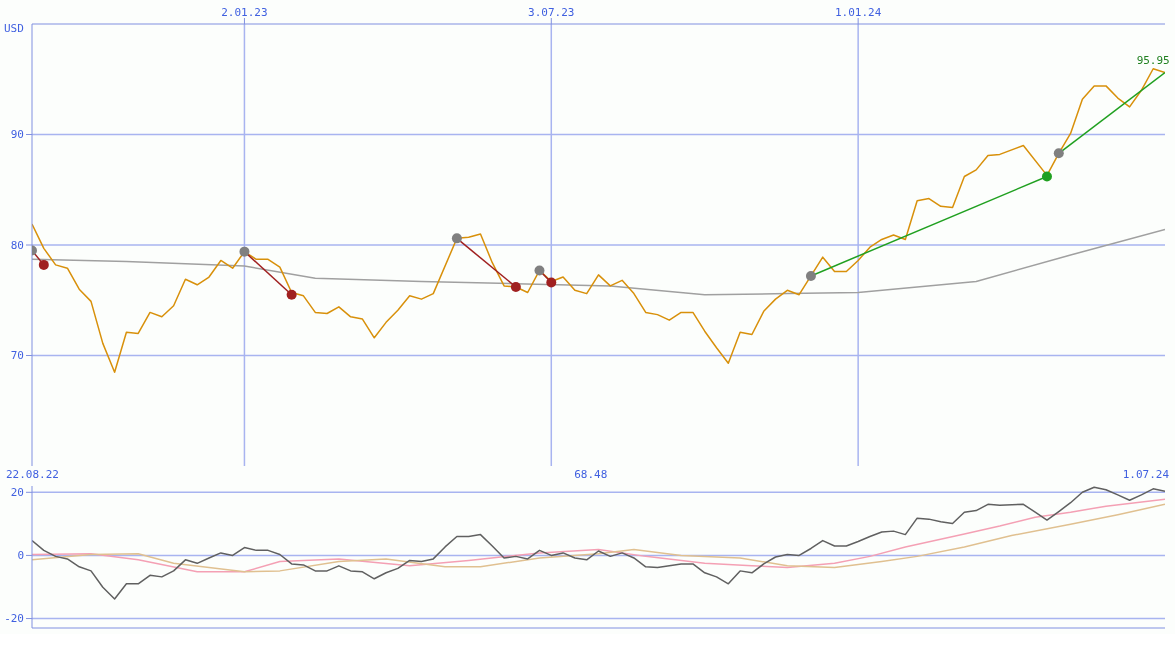 The width and height of the screenshot is (1175, 650). What do you see at coordinates (598, 262) in the screenshot?
I see `line-series` at bounding box center [598, 262].